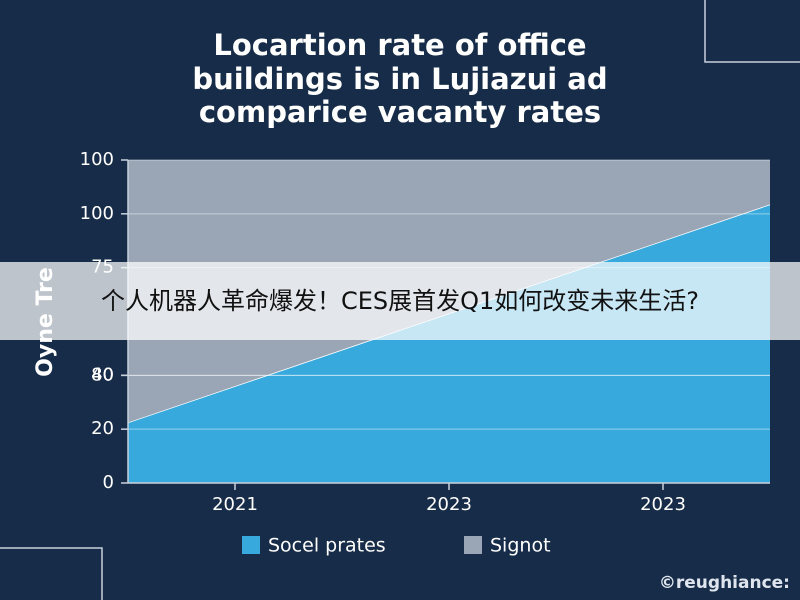 The image size is (800, 600). I want to click on chart-title: buildings is in Lujiazui ad, so click(399, 79).